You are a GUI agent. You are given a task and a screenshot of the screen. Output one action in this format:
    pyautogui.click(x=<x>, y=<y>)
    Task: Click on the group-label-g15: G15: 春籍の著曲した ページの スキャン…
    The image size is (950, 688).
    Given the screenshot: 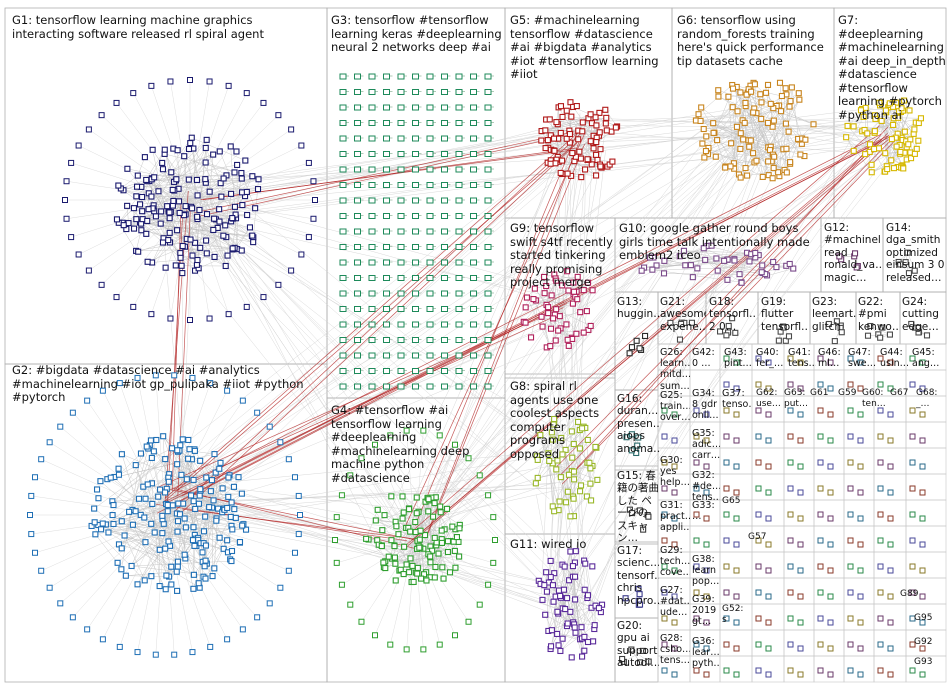 What is the action you would take?
    pyautogui.click(x=638, y=507)
    